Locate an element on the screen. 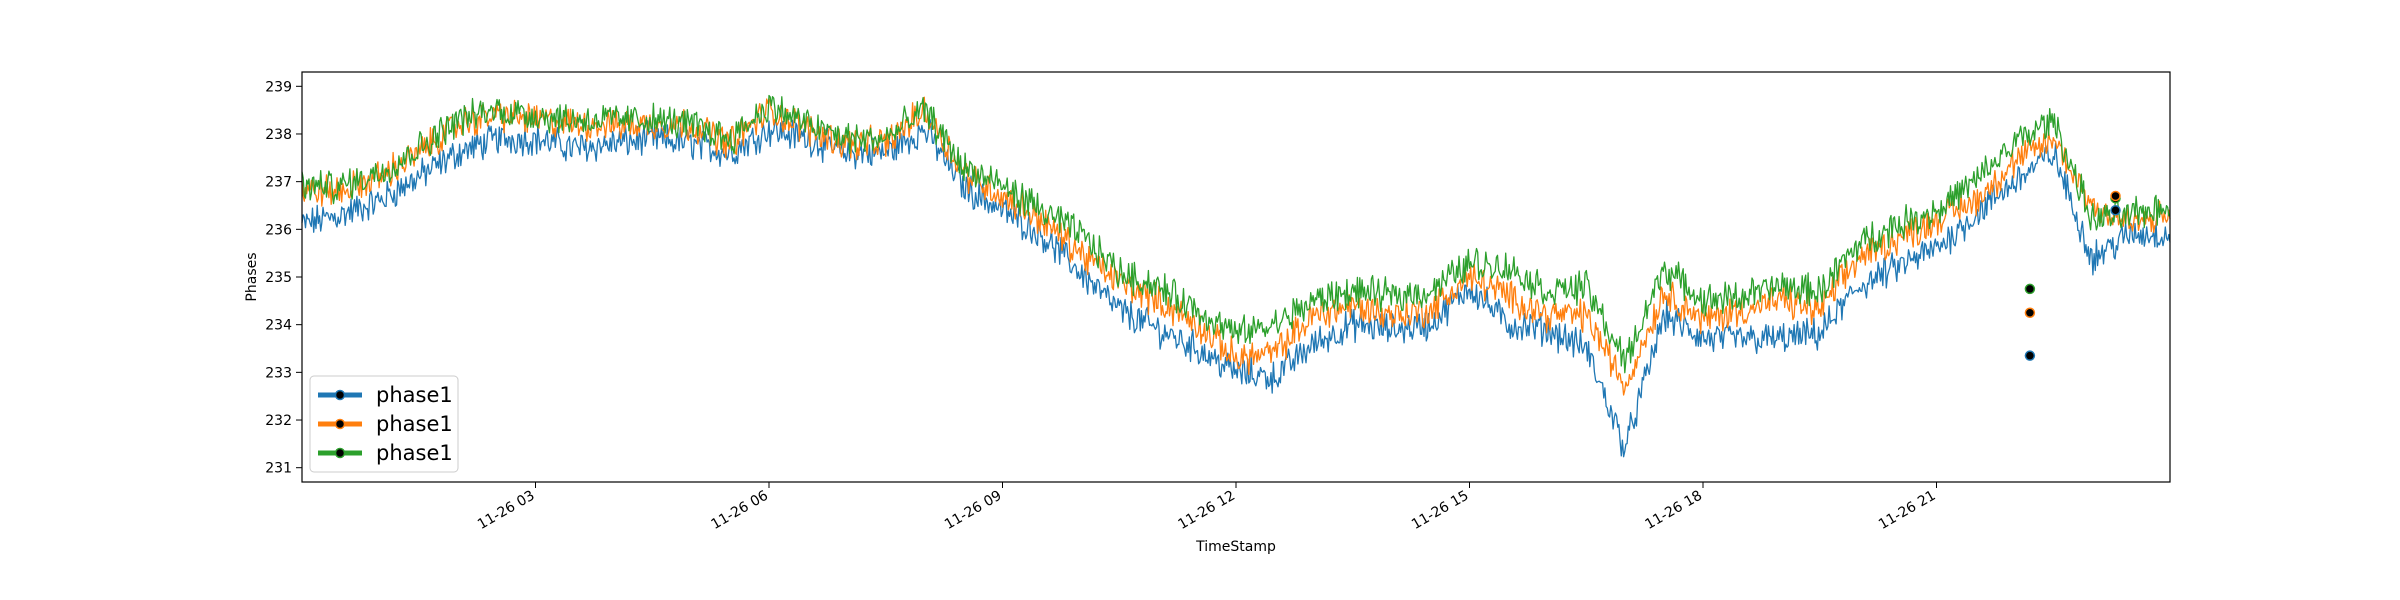  x-tick-label-15: 11-26 15 is located at coordinates (1440, 510).